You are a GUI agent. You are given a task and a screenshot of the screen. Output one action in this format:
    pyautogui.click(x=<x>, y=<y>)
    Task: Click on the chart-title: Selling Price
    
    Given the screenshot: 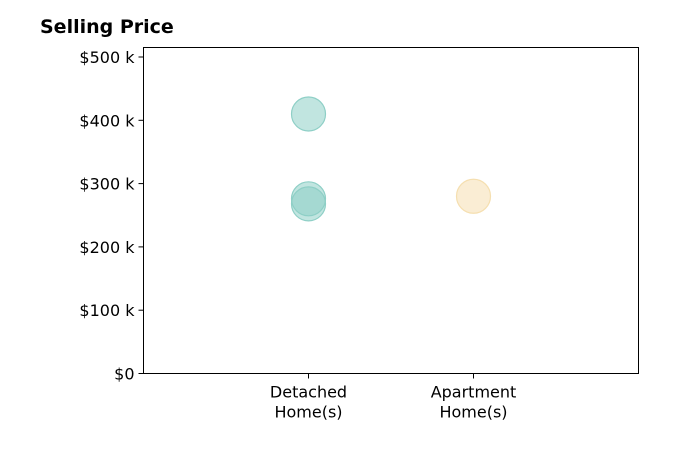 What is the action you would take?
    pyautogui.click(x=107, y=27)
    